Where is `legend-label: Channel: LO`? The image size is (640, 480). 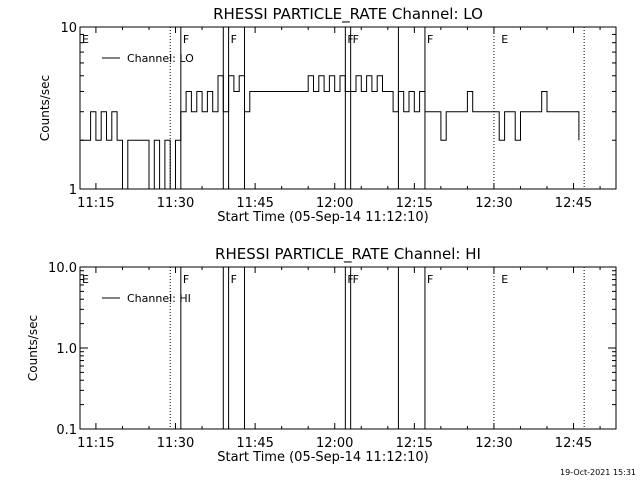
legend-label: Channel: LO is located at coordinates (160, 58).